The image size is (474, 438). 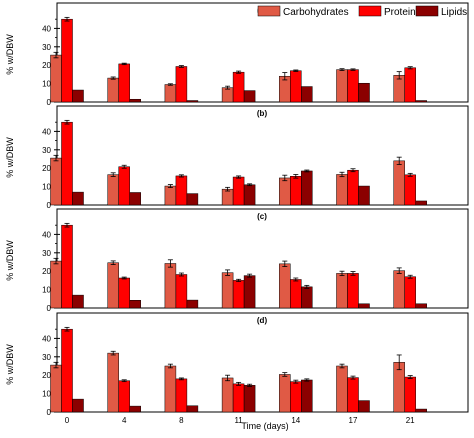 I want to click on legend-label-carbohydrates: Carbohydrates, so click(x=316, y=12).